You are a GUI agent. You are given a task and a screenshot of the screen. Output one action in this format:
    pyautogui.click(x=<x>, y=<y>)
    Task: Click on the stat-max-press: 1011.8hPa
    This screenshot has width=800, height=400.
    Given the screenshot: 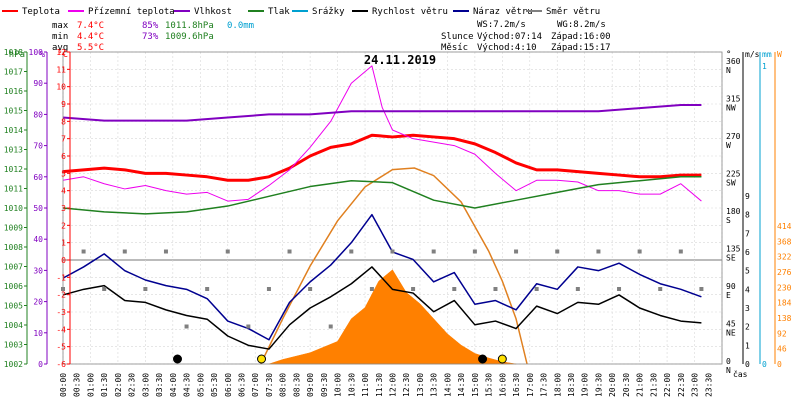 What is the action you would take?
    pyautogui.click(x=189, y=26)
    